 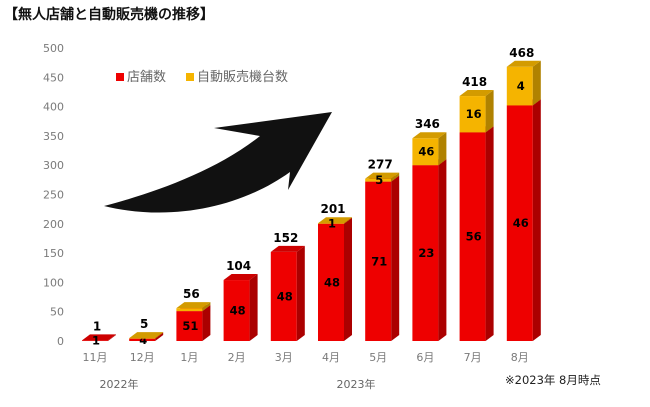 What do you see at coordinates (60, 341) in the screenshot?
I see `y-tick-label-0: 0` at bounding box center [60, 341].